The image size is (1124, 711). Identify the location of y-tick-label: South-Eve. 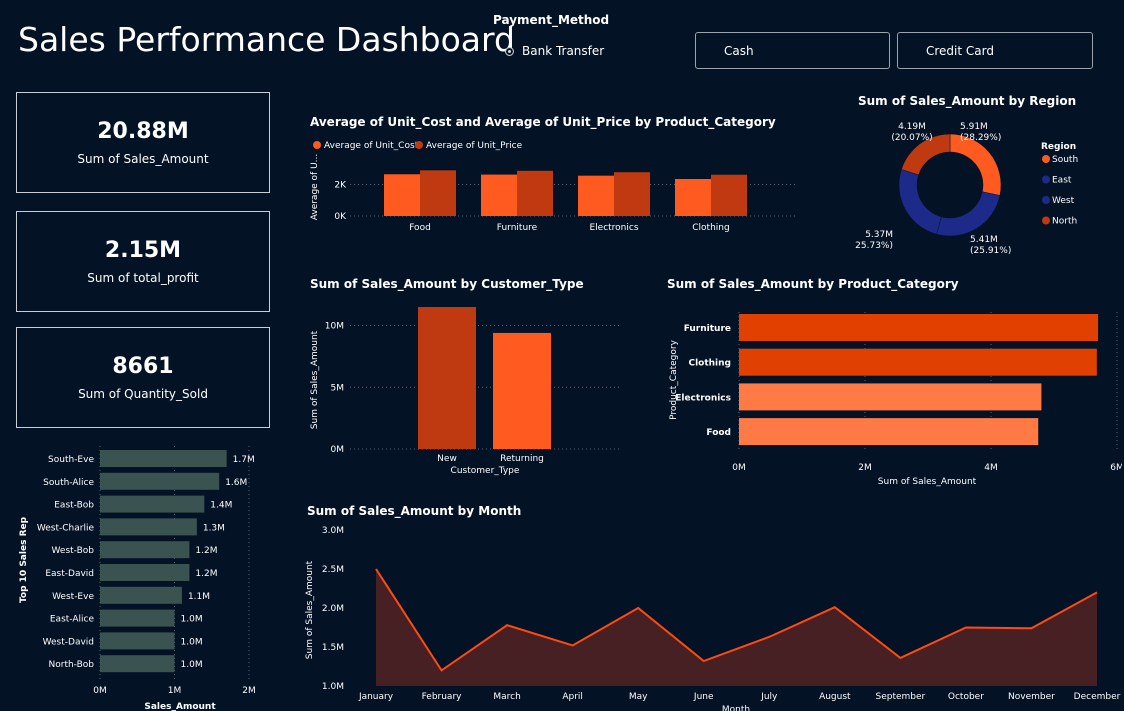
(71, 460).